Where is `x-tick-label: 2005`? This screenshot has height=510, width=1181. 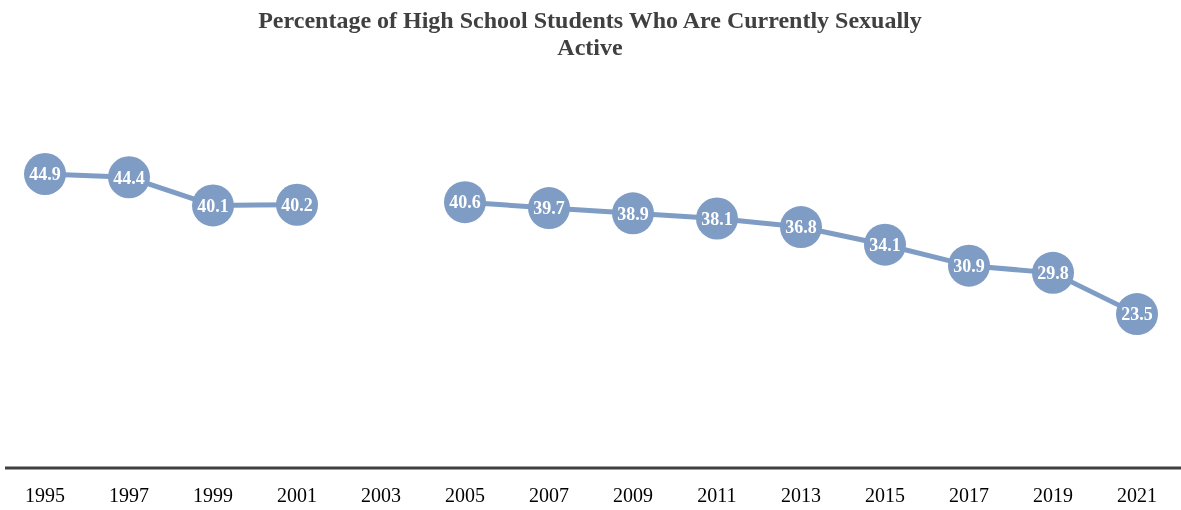 x-tick-label: 2005 is located at coordinates (465, 495).